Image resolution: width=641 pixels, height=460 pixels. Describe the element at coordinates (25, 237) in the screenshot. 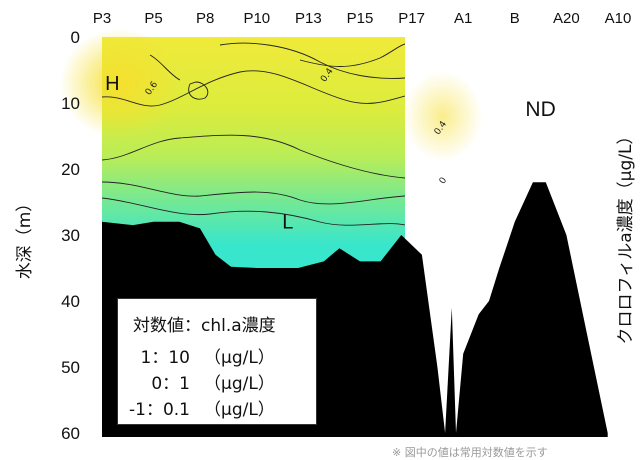

I see `y-axis-title: 水深（m）` at that location.